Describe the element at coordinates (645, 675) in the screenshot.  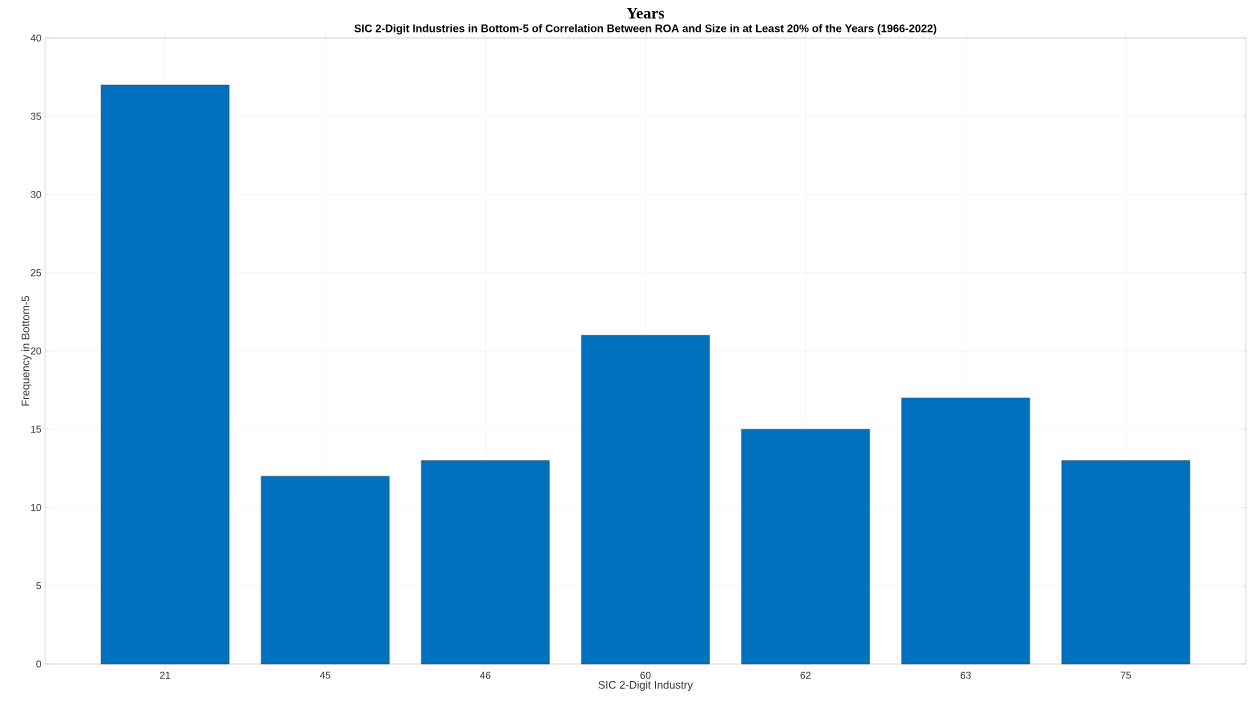
I see `x-tick-label: 60` at that location.